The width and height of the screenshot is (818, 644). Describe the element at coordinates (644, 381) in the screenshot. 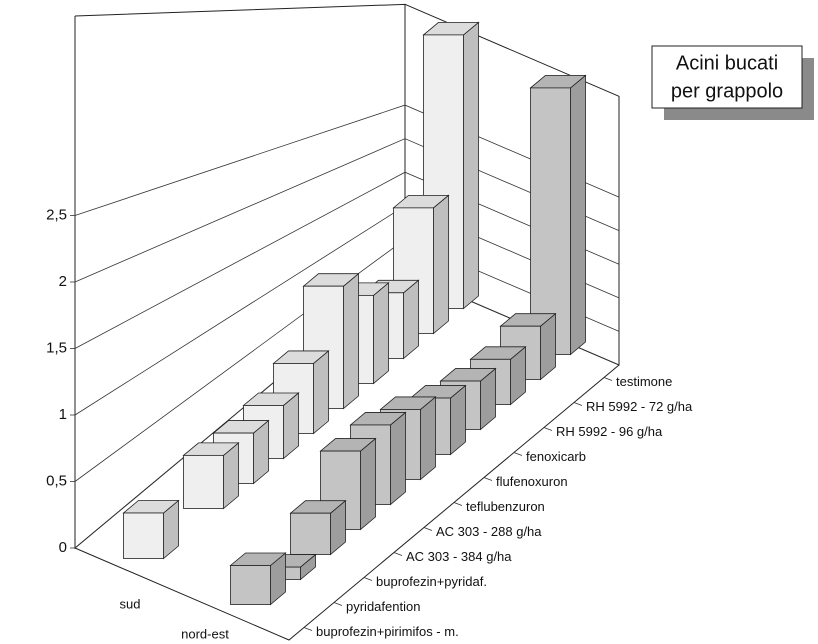

I see `category-label: testimone` at that location.